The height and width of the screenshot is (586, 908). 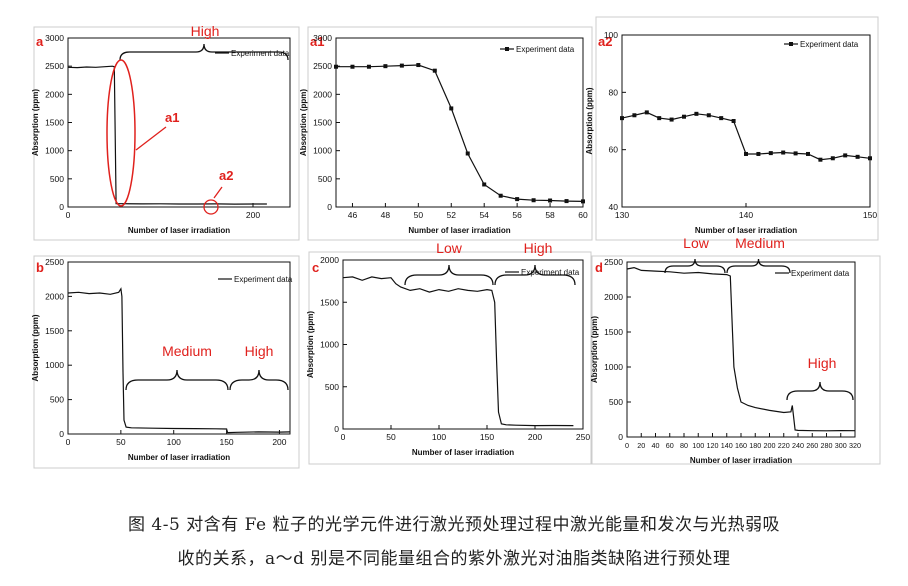 What do you see at coordinates (54, 38) in the screenshot?
I see `y-tick-label: 3000` at bounding box center [54, 38].